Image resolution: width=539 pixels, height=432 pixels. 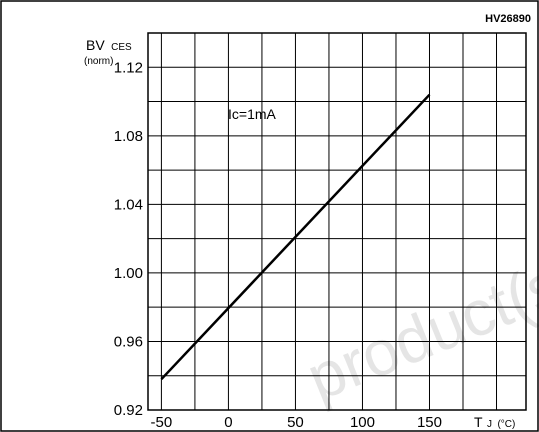 What do you see at coordinates (162, 422) in the screenshot?
I see `x-tick-label: -50` at bounding box center [162, 422].